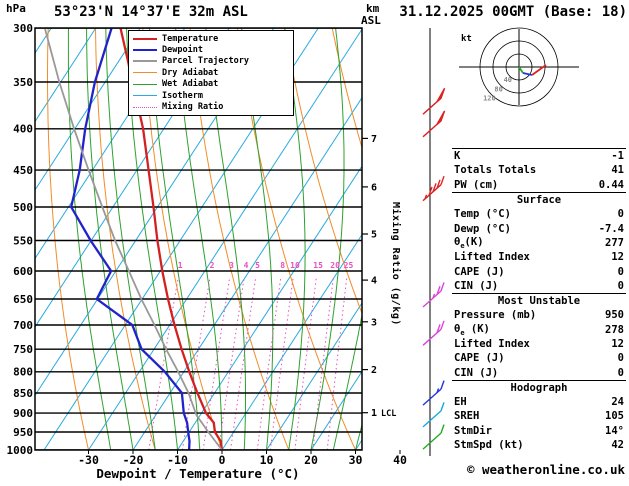 The height and width of the screenshot is (486, 629). What do you see at coordinates (182, 50) in the screenshot?
I see `legend-item-label: Dewpoint` at bounding box center [182, 50].